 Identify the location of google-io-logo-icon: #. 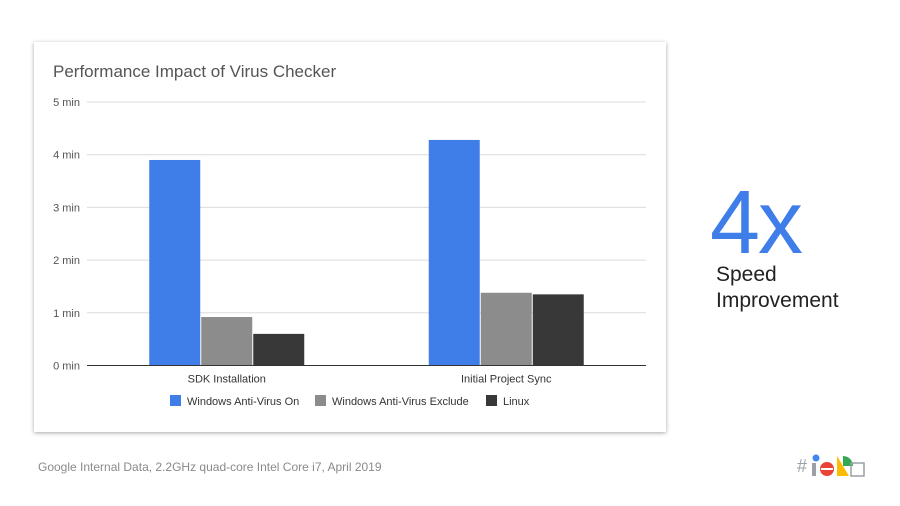
(831, 465).